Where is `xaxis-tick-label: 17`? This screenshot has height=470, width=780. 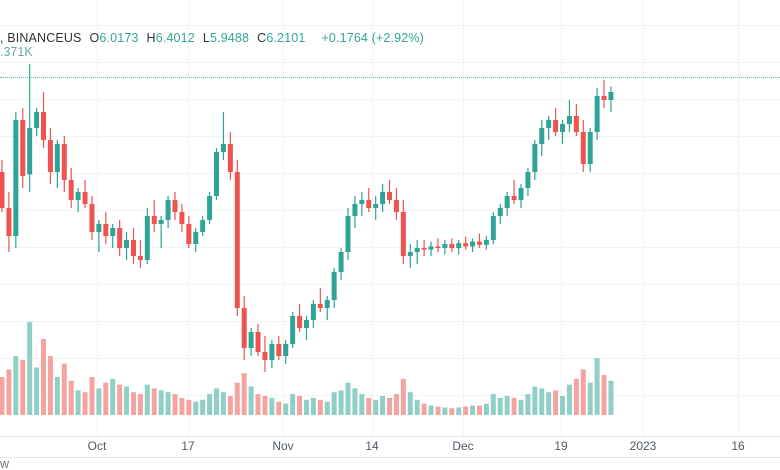 xaxis-tick-label: 17 is located at coordinates (188, 446).